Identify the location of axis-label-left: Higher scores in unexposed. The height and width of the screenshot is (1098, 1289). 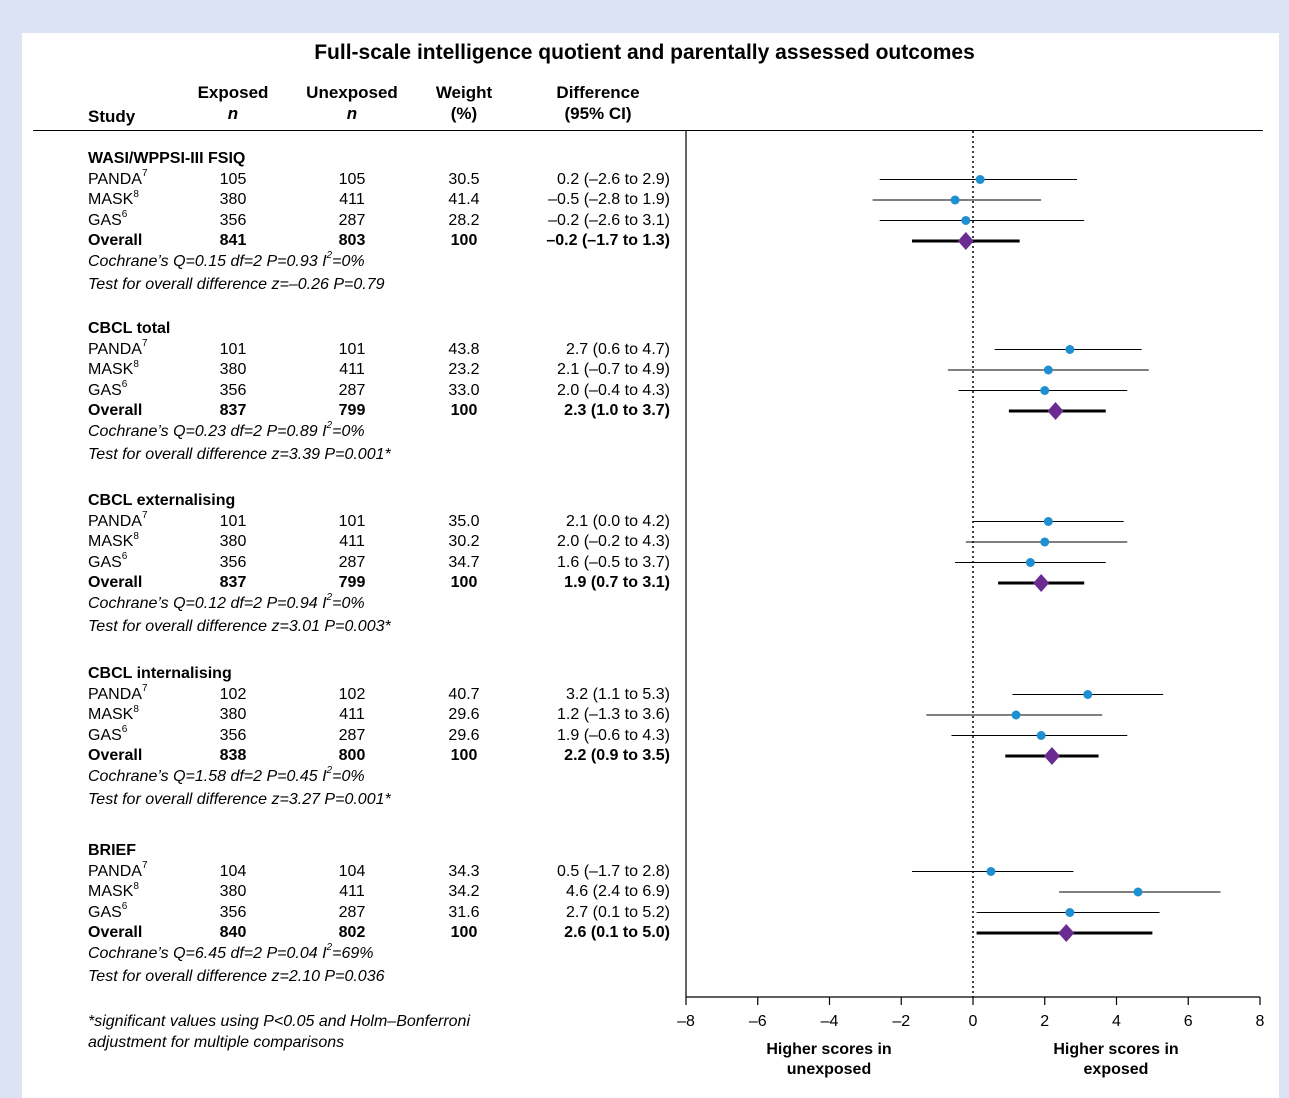
(829, 1059).